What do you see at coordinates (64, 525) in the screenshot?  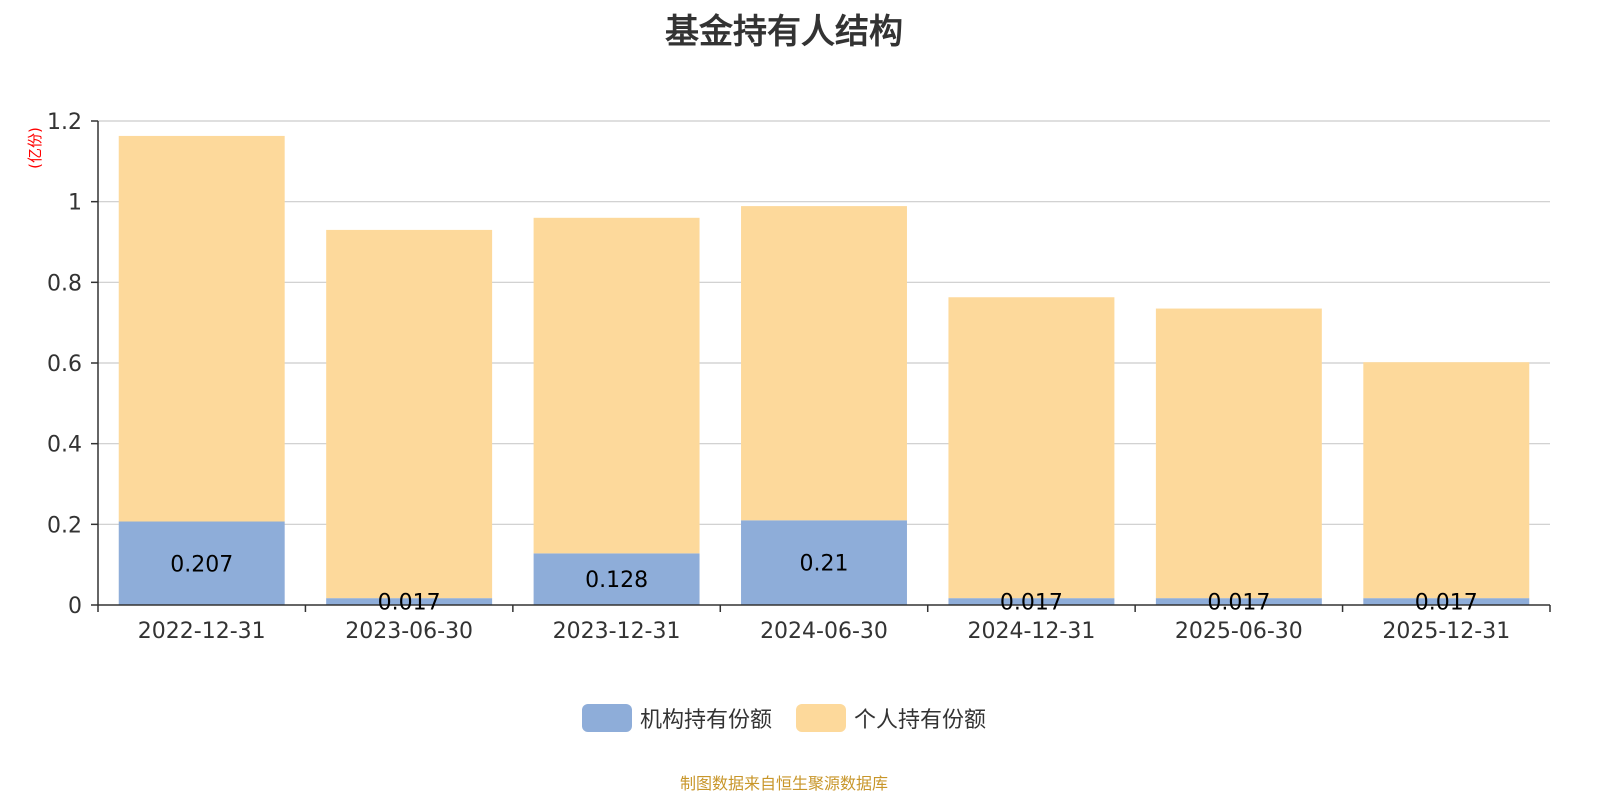 I see `y-tick-label: 0.2` at bounding box center [64, 525].